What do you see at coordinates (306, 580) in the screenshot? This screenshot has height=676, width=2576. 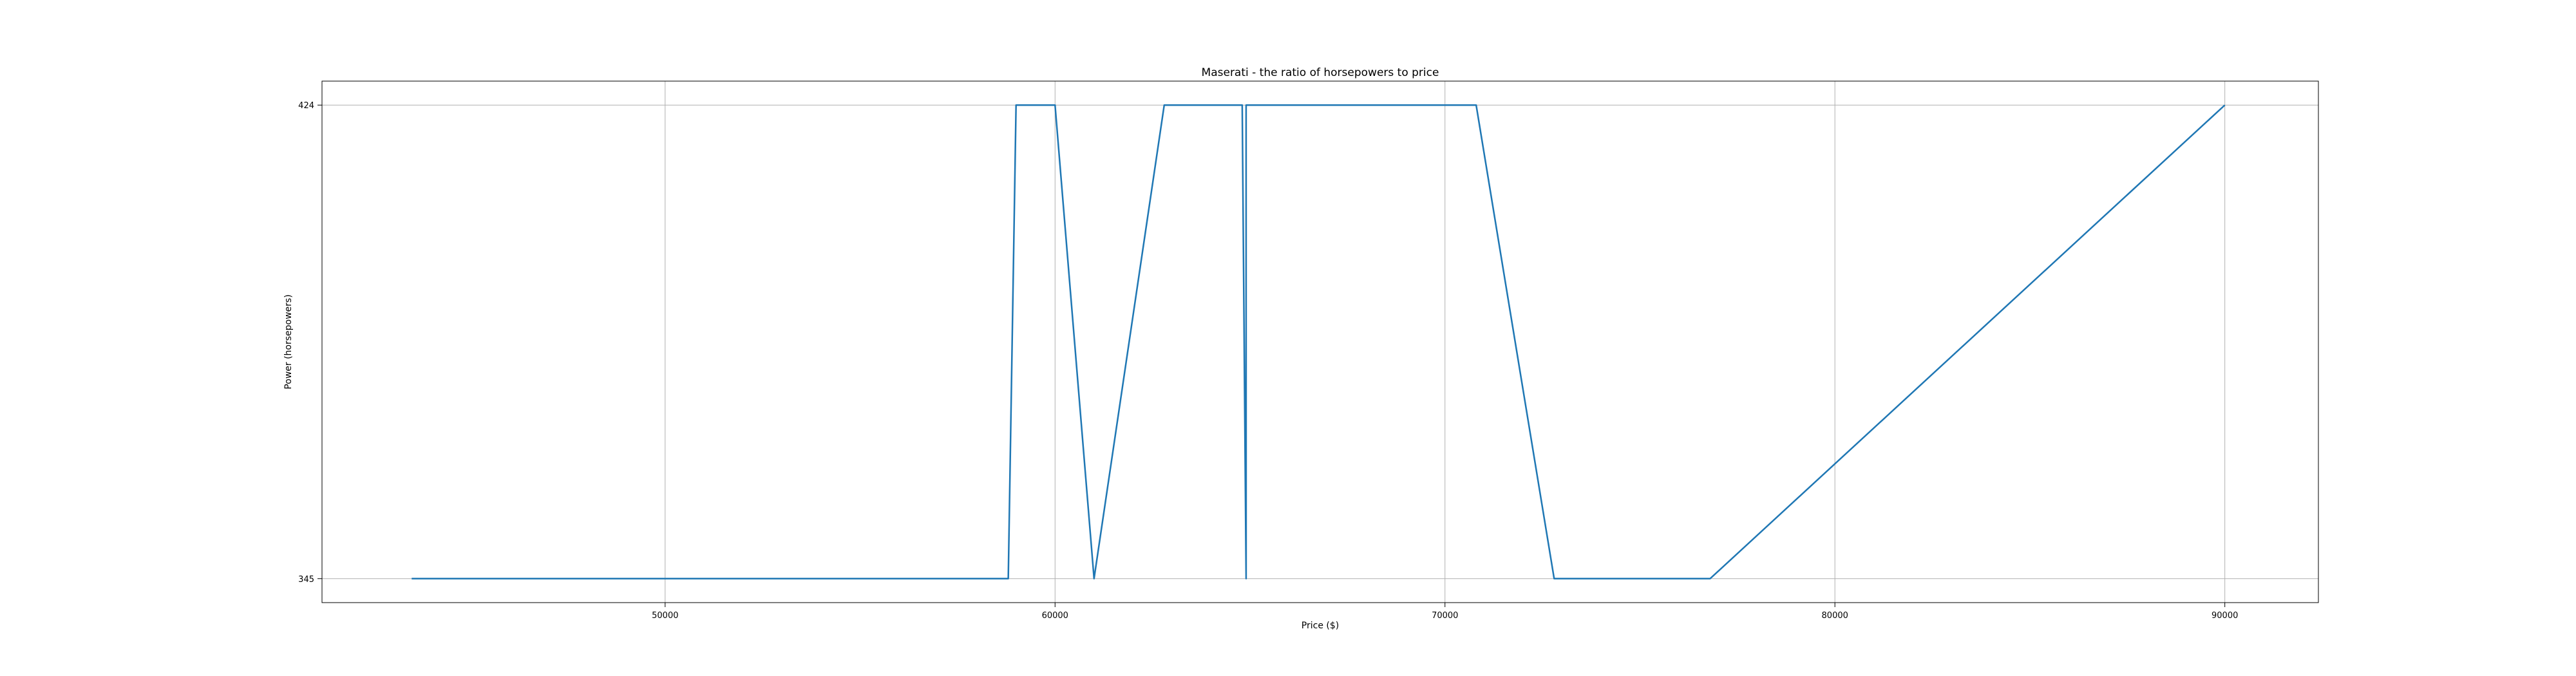 I see `y-tick-label: 345` at bounding box center [306, 580].